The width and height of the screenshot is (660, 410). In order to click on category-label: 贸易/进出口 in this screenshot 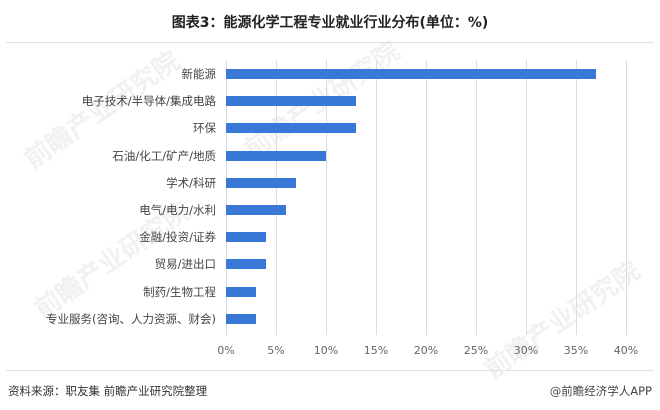, I will do `click(185, 264)`.